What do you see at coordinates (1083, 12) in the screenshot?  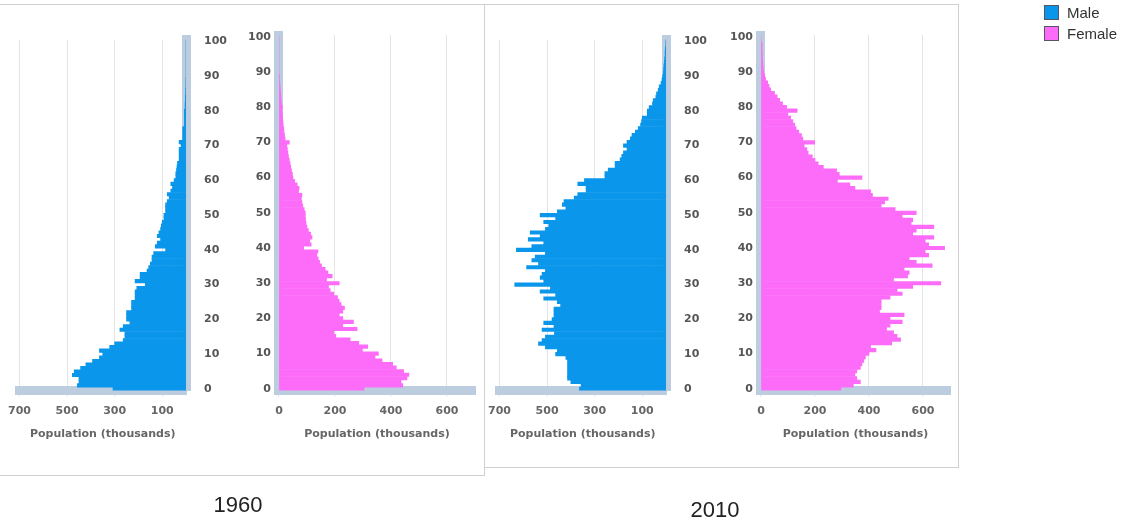 I see `legend-label: Male` at bounding box center [1083, 12].